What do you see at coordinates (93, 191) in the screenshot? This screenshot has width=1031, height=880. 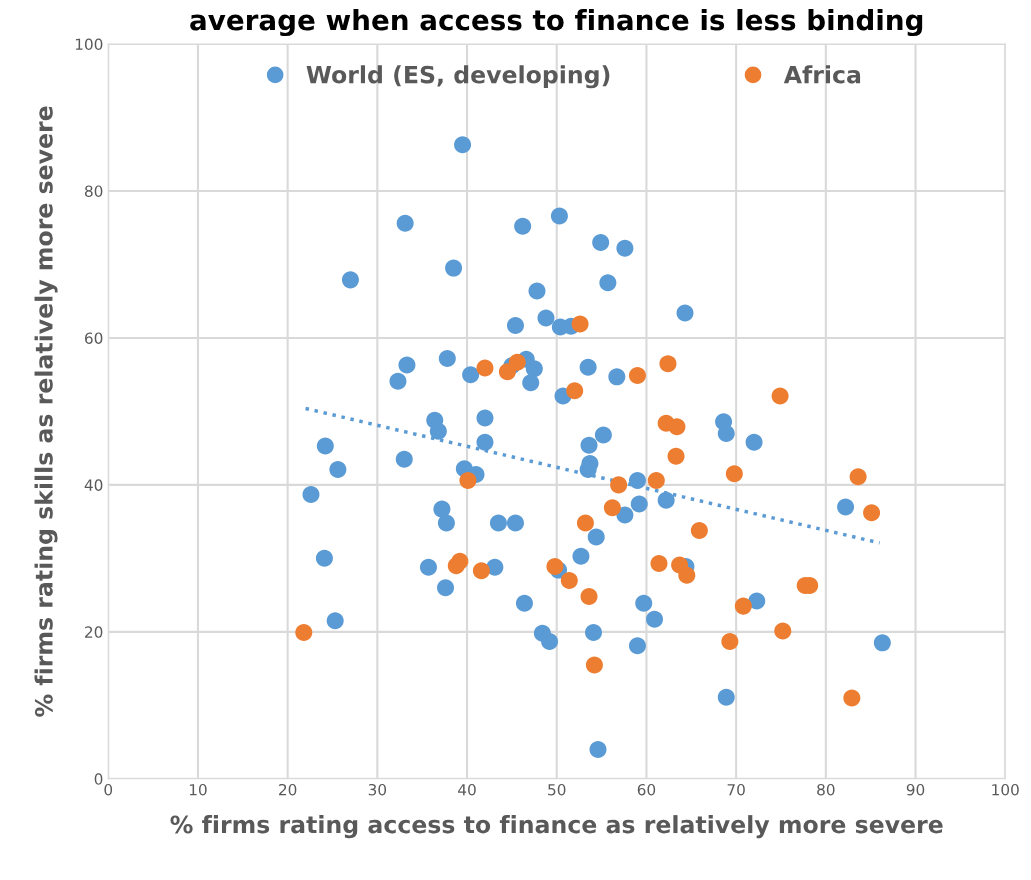 I see `y-tick-label: 80` at bounding box center [93, 191].